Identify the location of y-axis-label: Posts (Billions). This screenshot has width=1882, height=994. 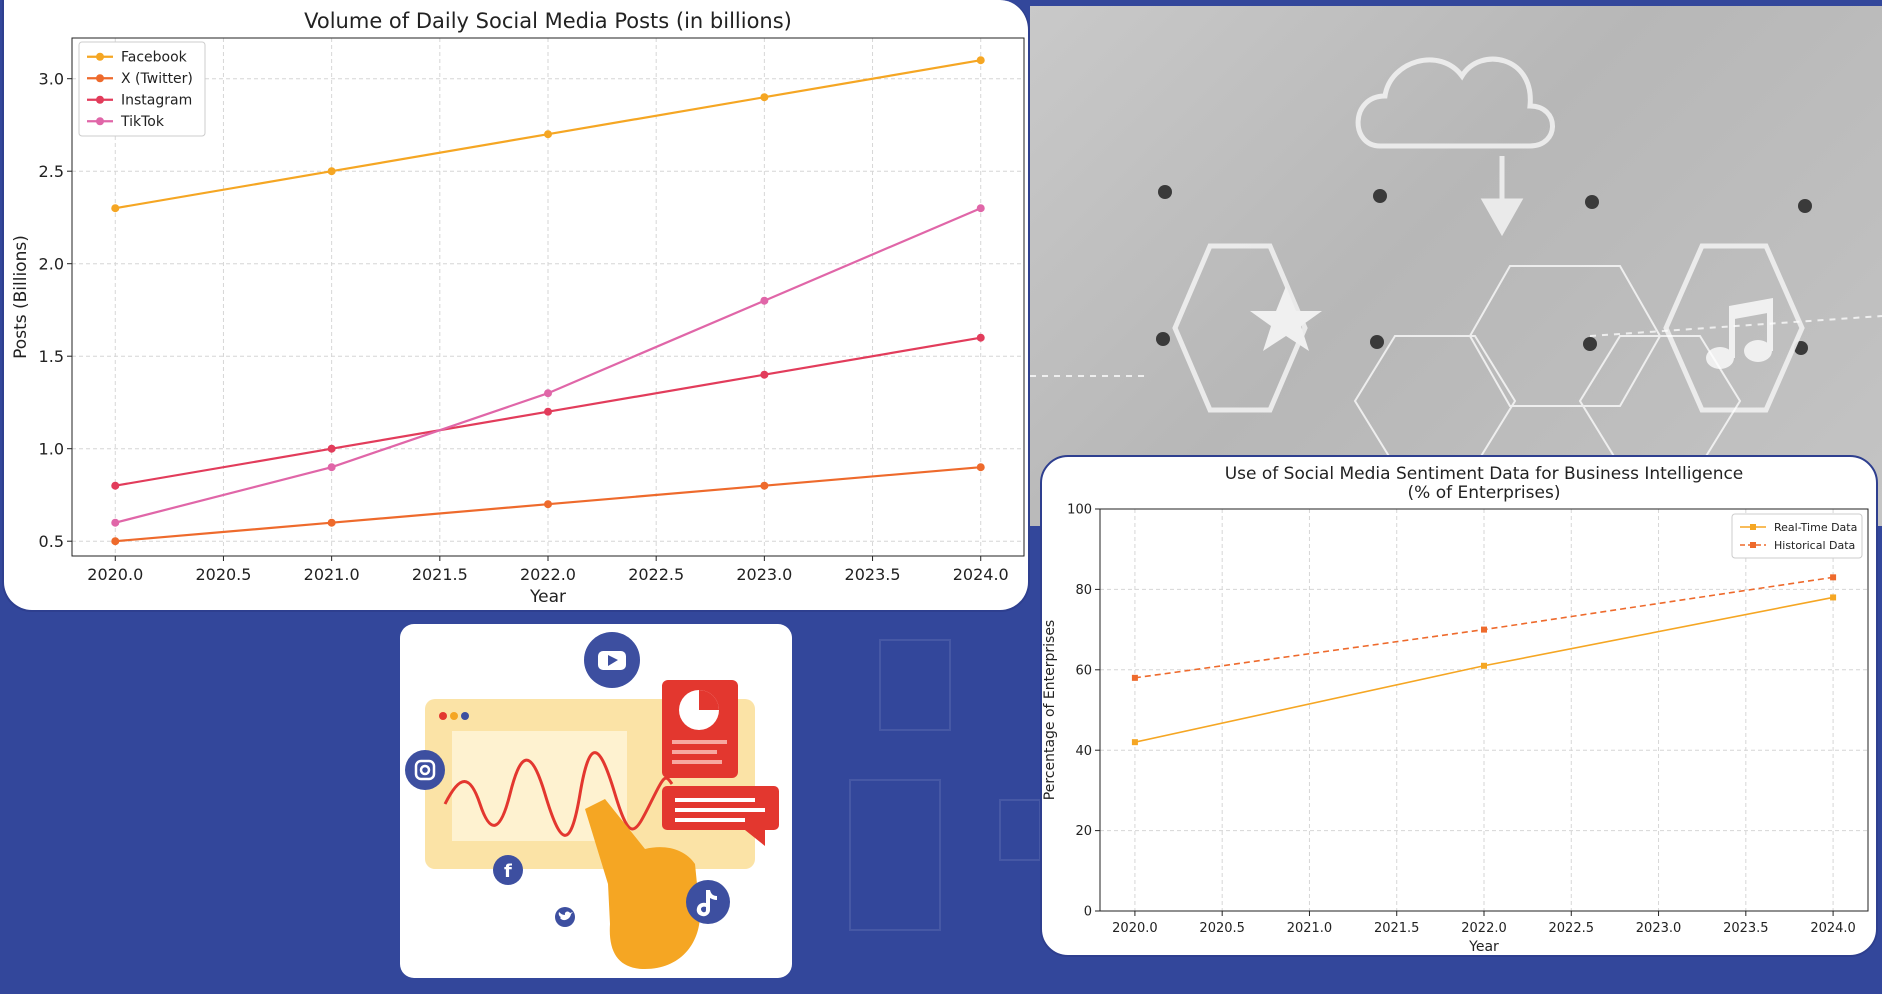
(21, 297).